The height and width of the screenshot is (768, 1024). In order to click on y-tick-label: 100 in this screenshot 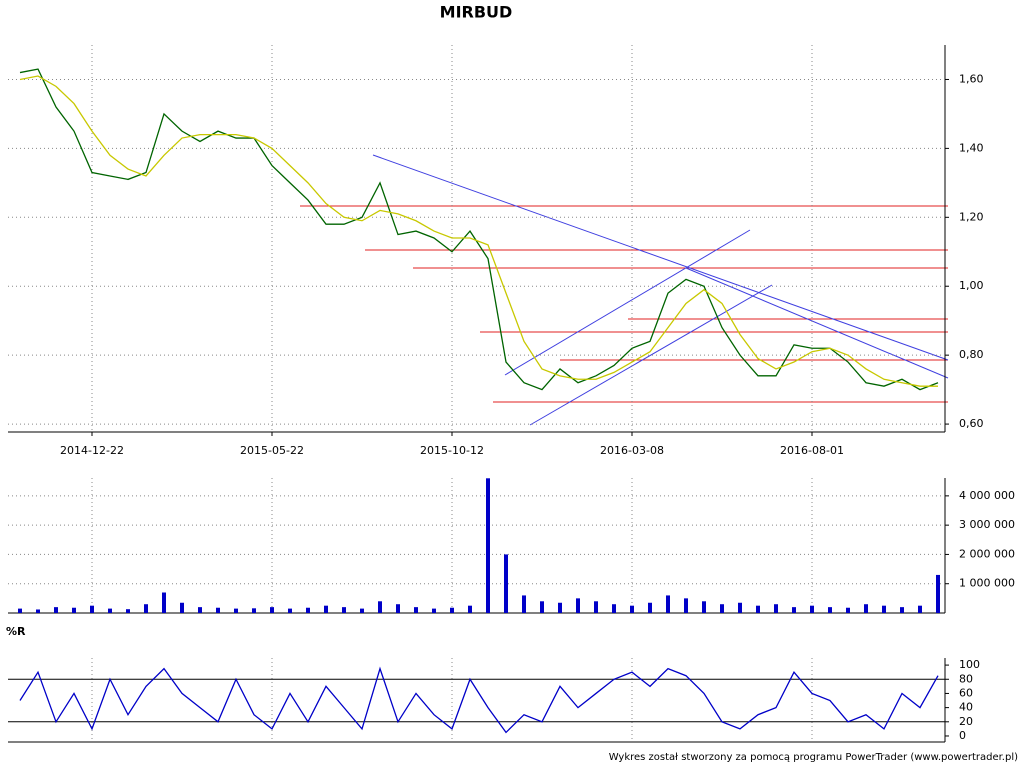, I will do `click(969, 664)`.